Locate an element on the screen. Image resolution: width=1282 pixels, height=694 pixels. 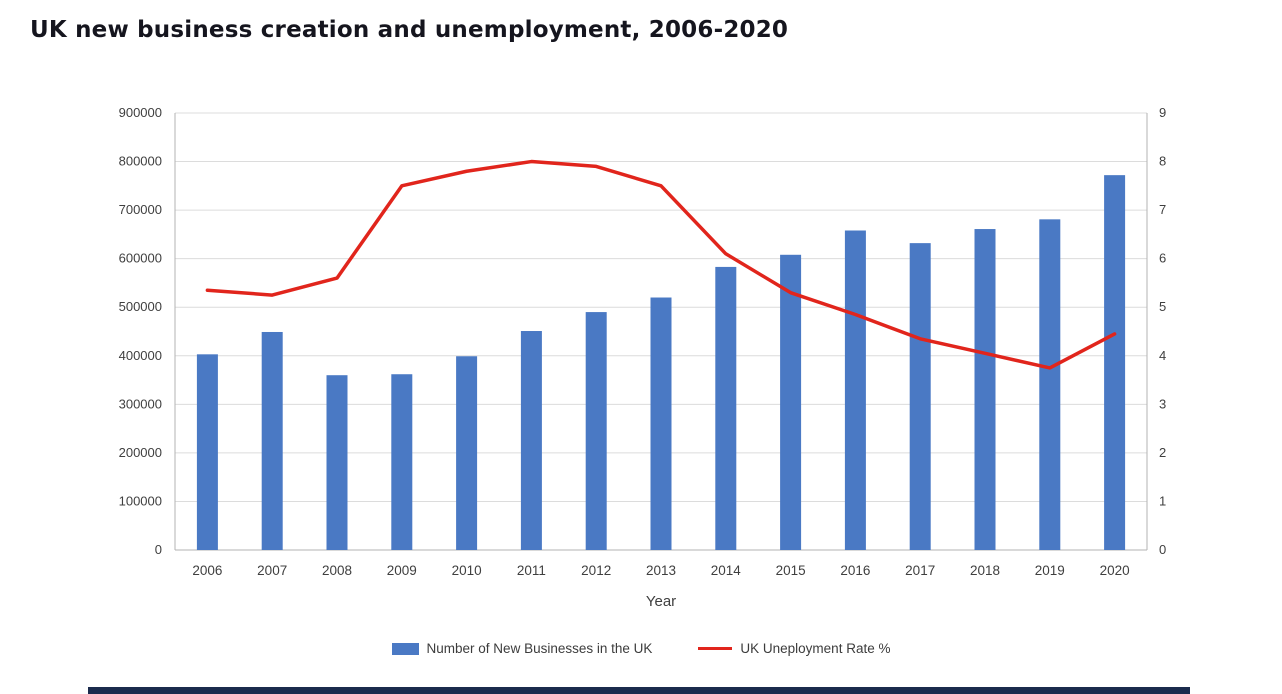
footer-accent-bar is located at coordinates (639, 690).